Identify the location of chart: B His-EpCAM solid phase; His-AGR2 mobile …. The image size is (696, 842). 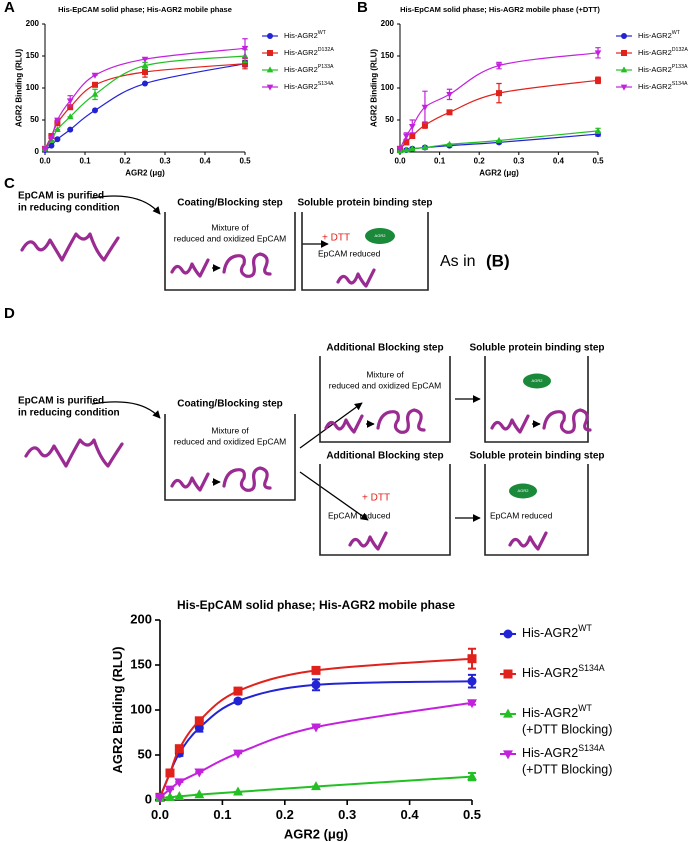
(522, 89).